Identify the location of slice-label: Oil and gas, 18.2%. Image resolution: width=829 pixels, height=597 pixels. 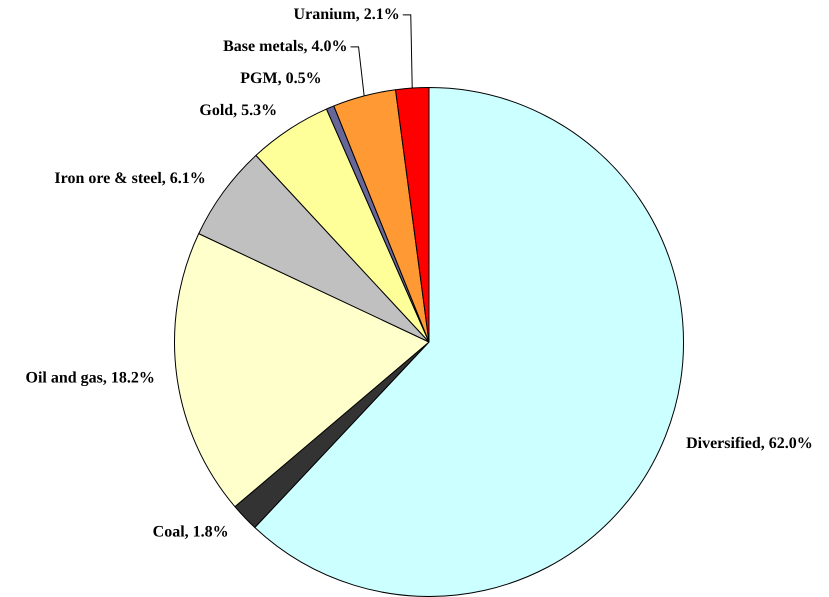
(90, 378).